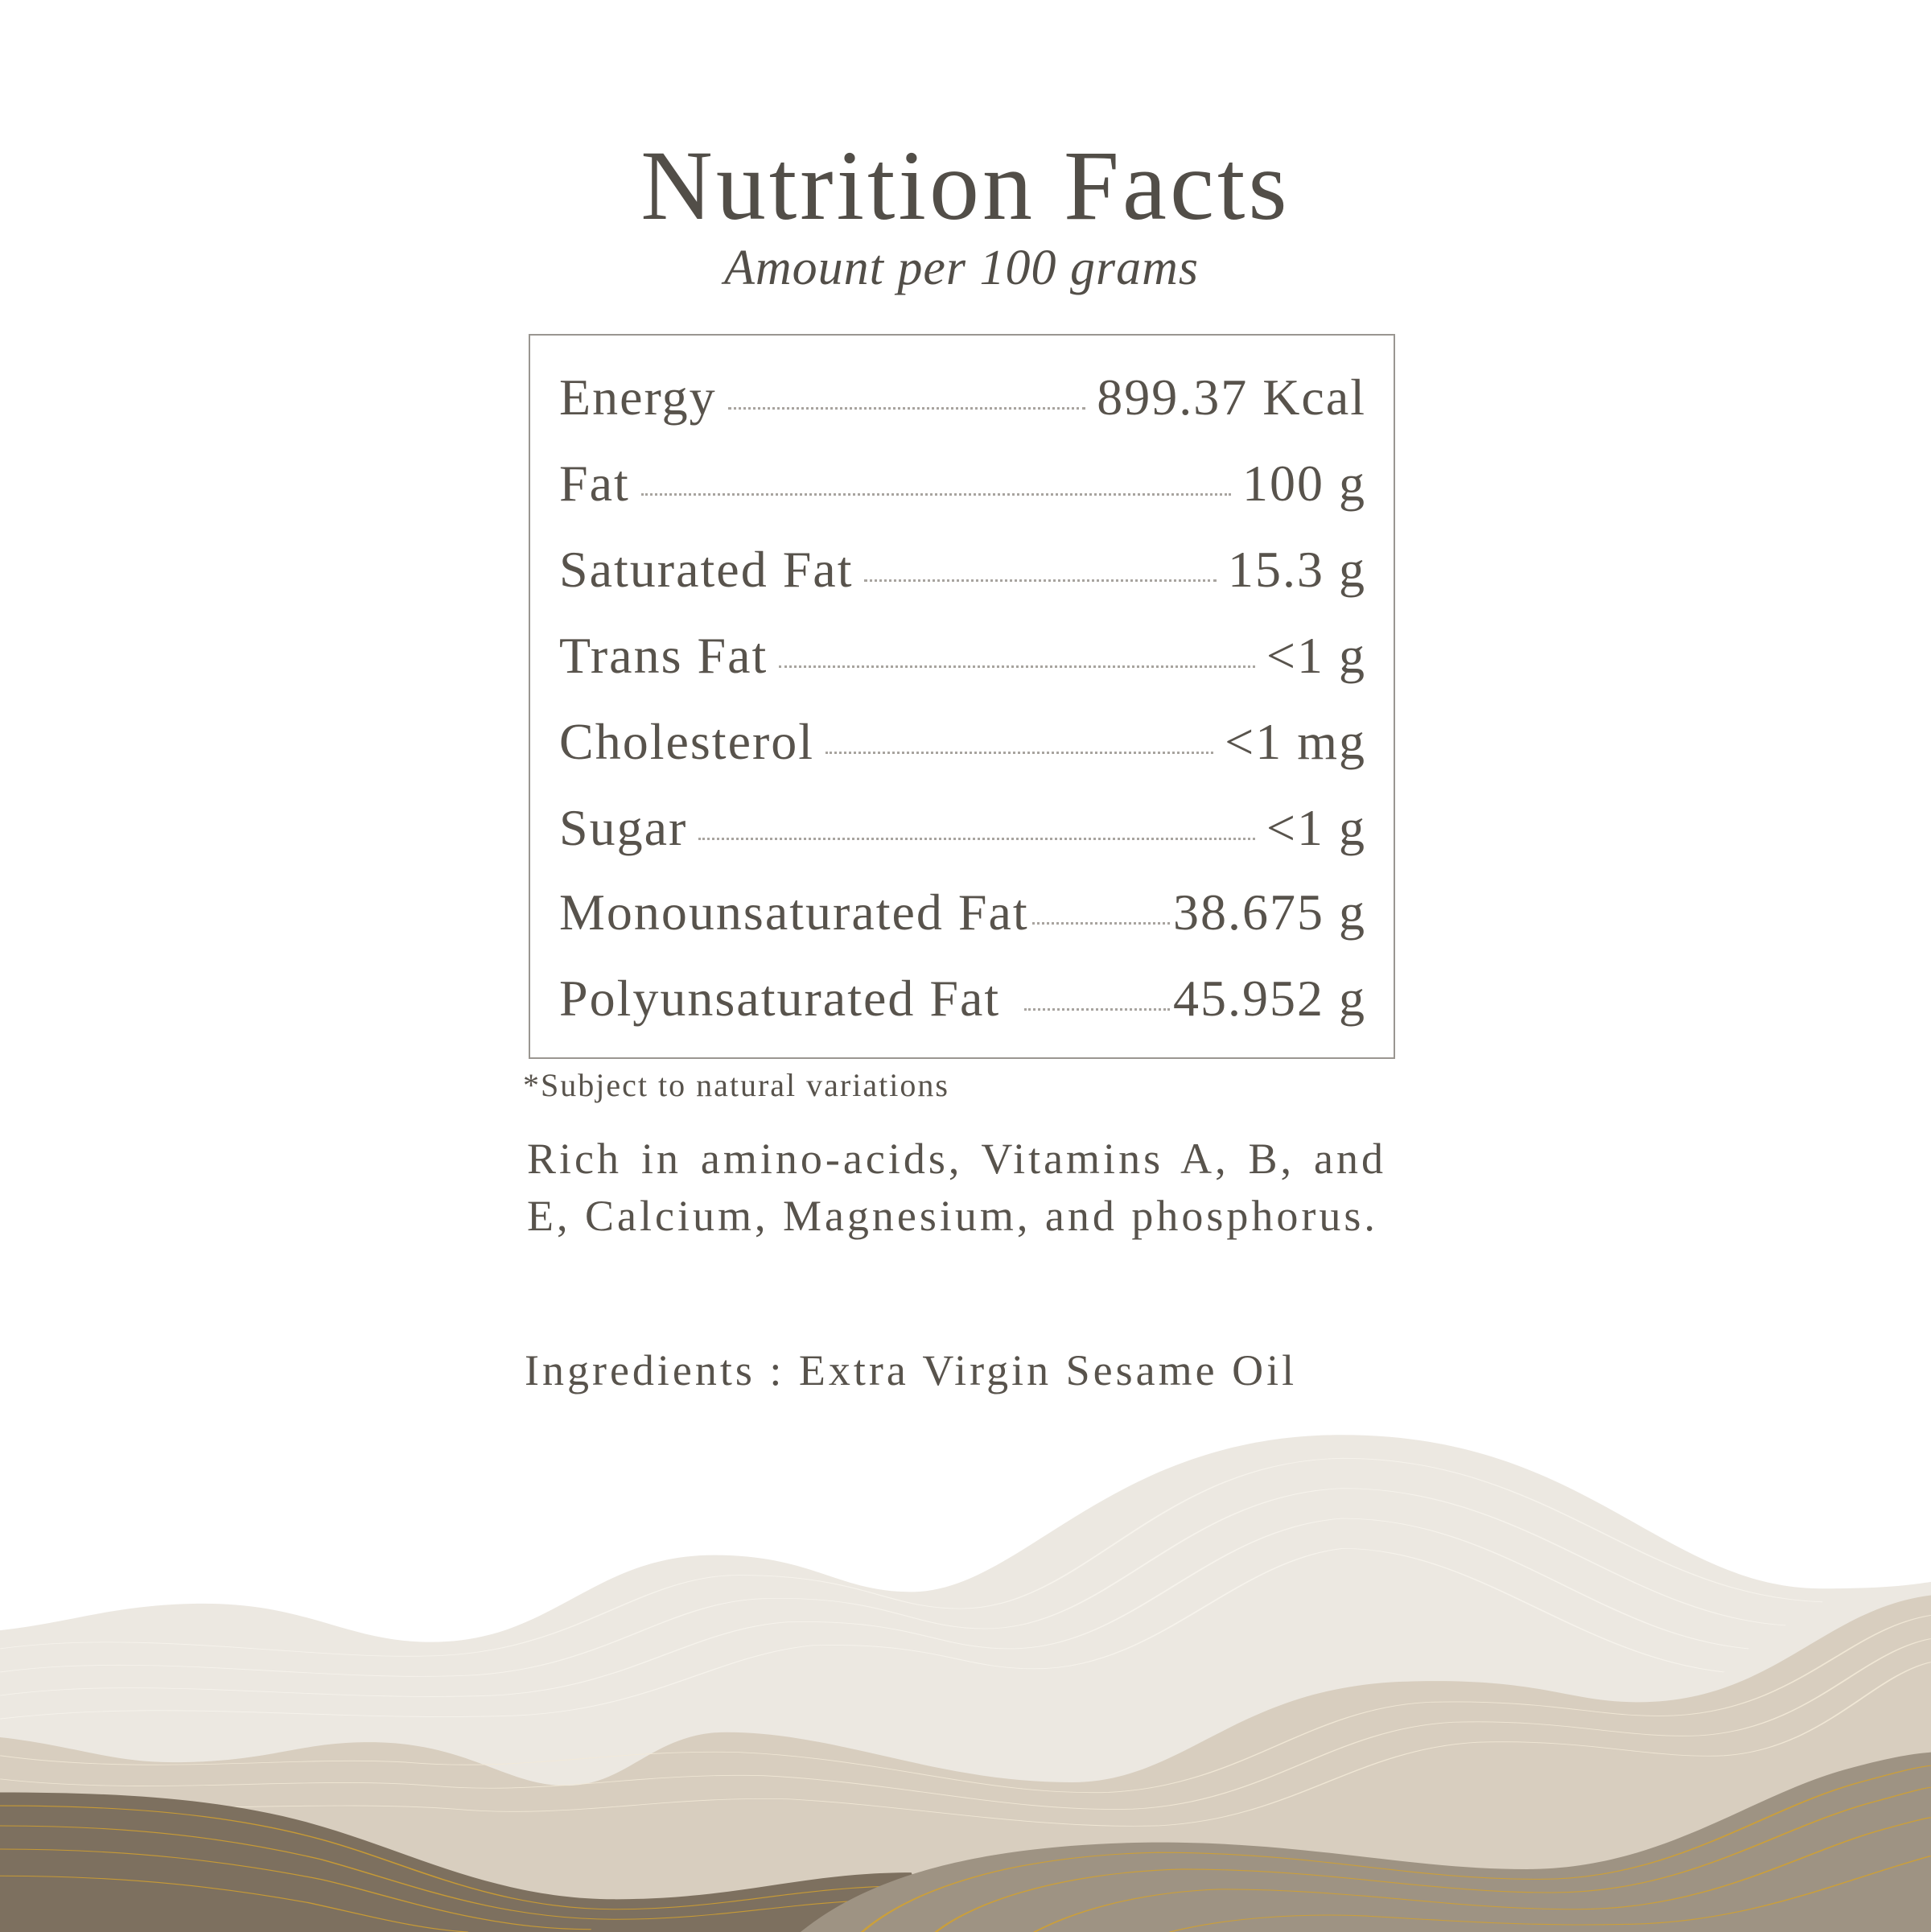 The height and width of the screenshot is (1932, 1931). What do you see at coordinates (1365, 1842) in the screenshot?
I see `hill-layer-taupe` at bounding box center [1365, 1842].